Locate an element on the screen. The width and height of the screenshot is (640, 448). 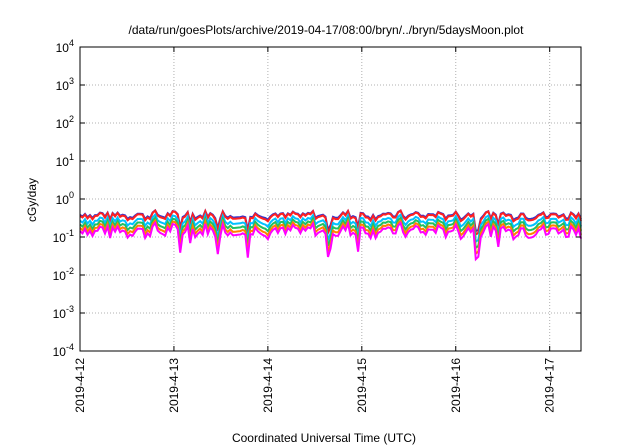
y-tick-label: 10⁴ is located at coordinates (65, 46).